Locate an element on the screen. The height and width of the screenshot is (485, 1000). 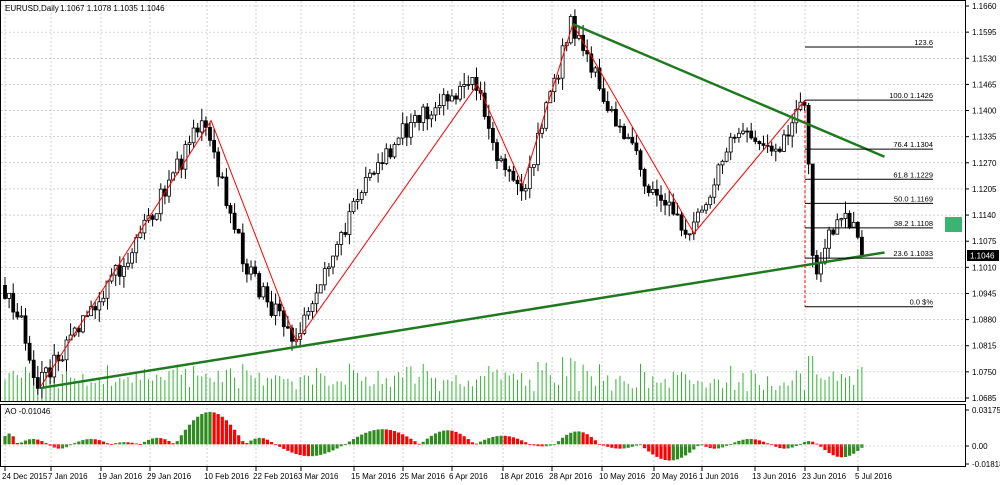
fib-level-label: 61.8 1.1229 is located at coordinates (913, 174).